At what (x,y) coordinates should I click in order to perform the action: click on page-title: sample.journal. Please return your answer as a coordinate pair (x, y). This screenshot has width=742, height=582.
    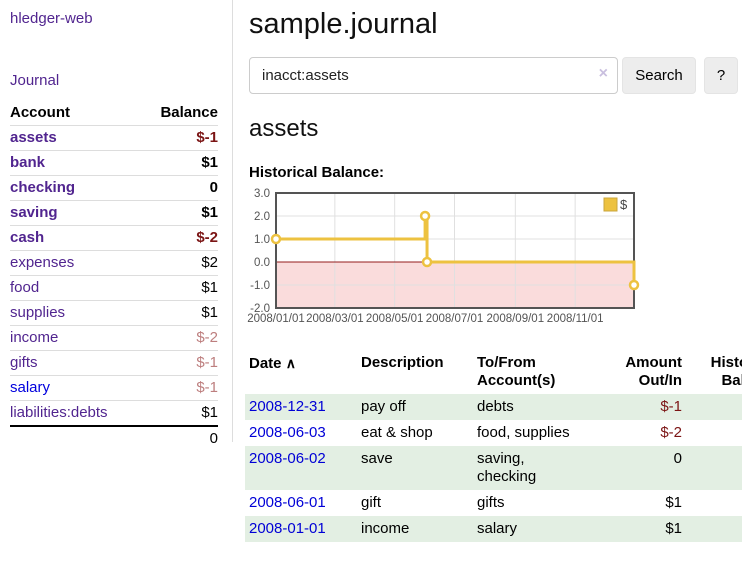
    Looking at the image, I should click on (343, 24).